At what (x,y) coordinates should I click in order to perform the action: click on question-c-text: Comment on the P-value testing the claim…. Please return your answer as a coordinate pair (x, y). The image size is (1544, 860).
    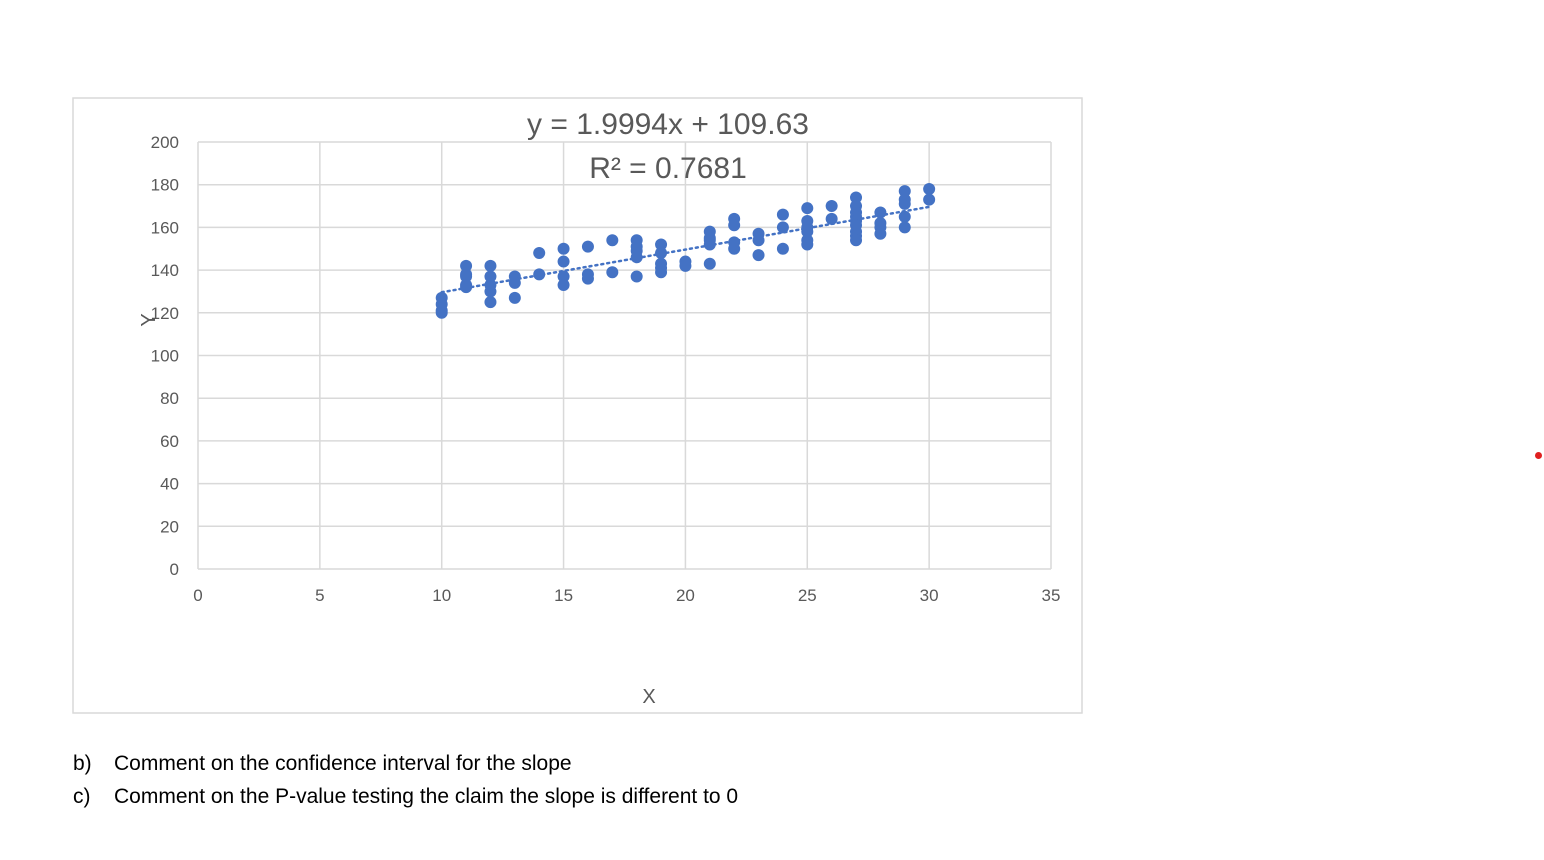
    Looking at the image, I should click on (426, 796).